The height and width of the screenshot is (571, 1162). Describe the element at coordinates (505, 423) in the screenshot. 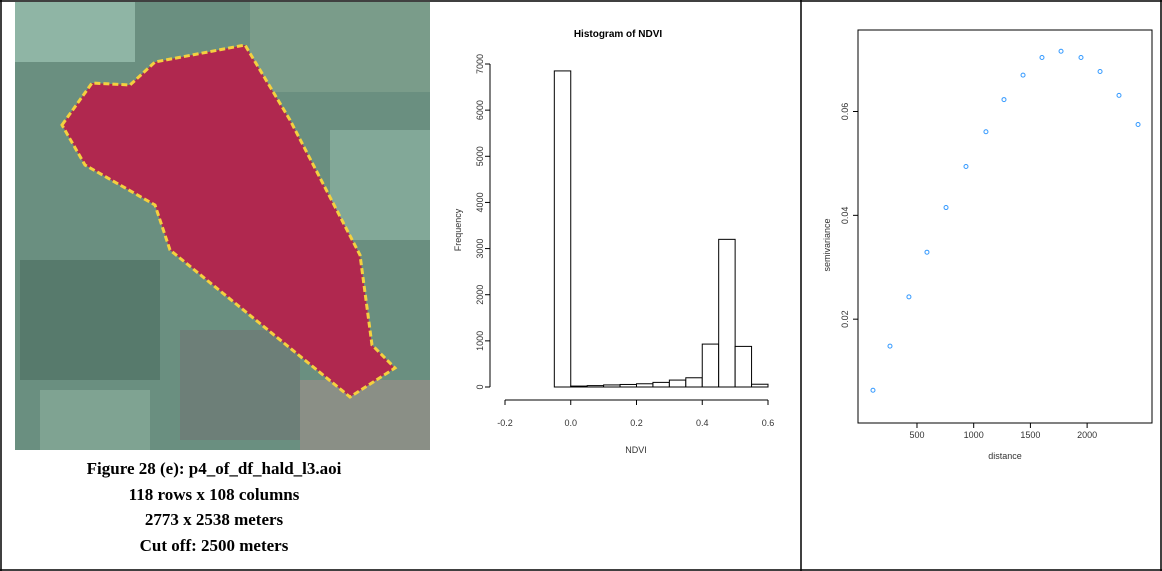

I see `x-tick-label: -0.2` at that location.